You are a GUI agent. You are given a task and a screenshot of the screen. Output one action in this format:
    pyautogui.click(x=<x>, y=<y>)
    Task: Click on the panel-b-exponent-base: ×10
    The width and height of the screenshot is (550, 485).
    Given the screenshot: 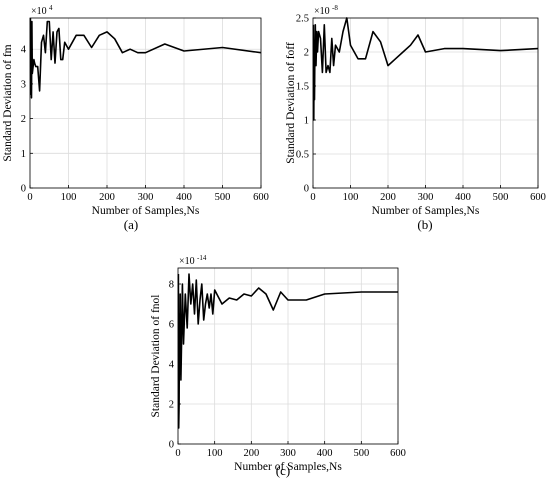 What is the action you would take?
    pyautogui.click(x=322, y=11)
    